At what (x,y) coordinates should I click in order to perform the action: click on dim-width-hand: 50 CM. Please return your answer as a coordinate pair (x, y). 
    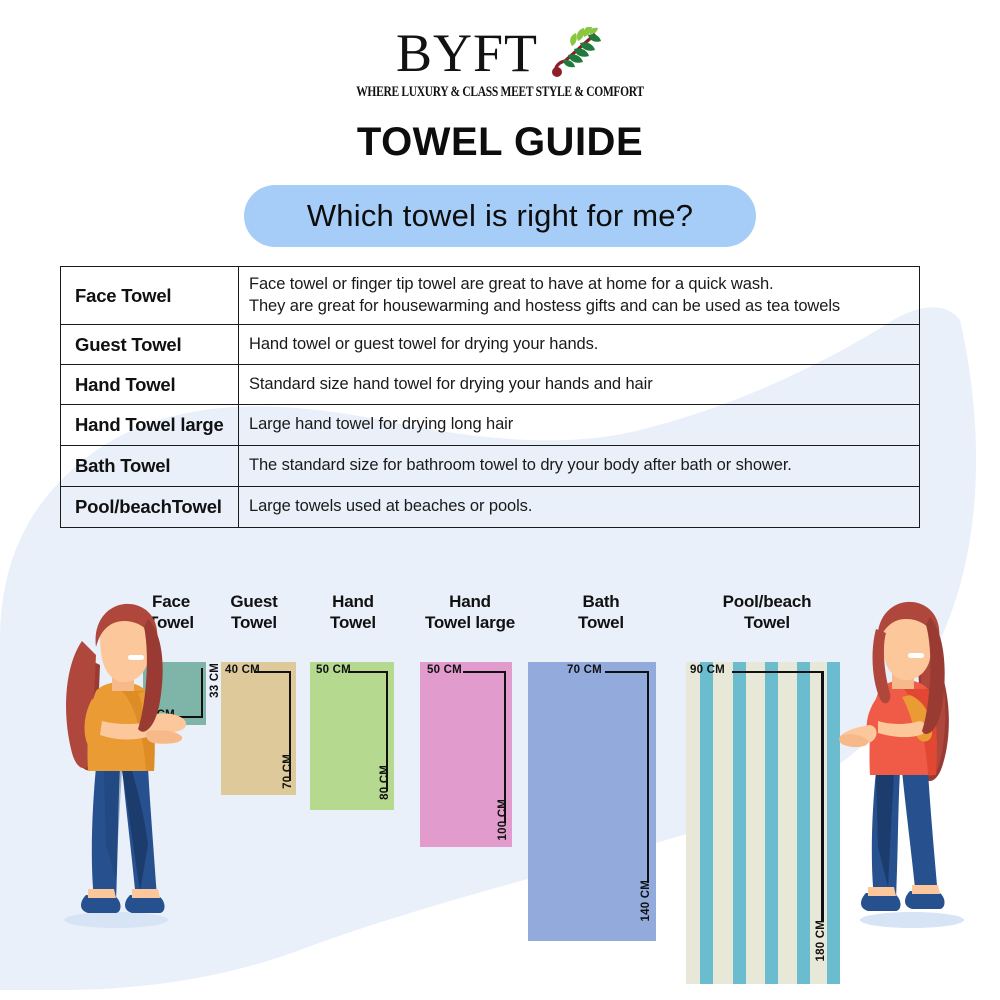
    Looking at the image, I should click on (333, 670).